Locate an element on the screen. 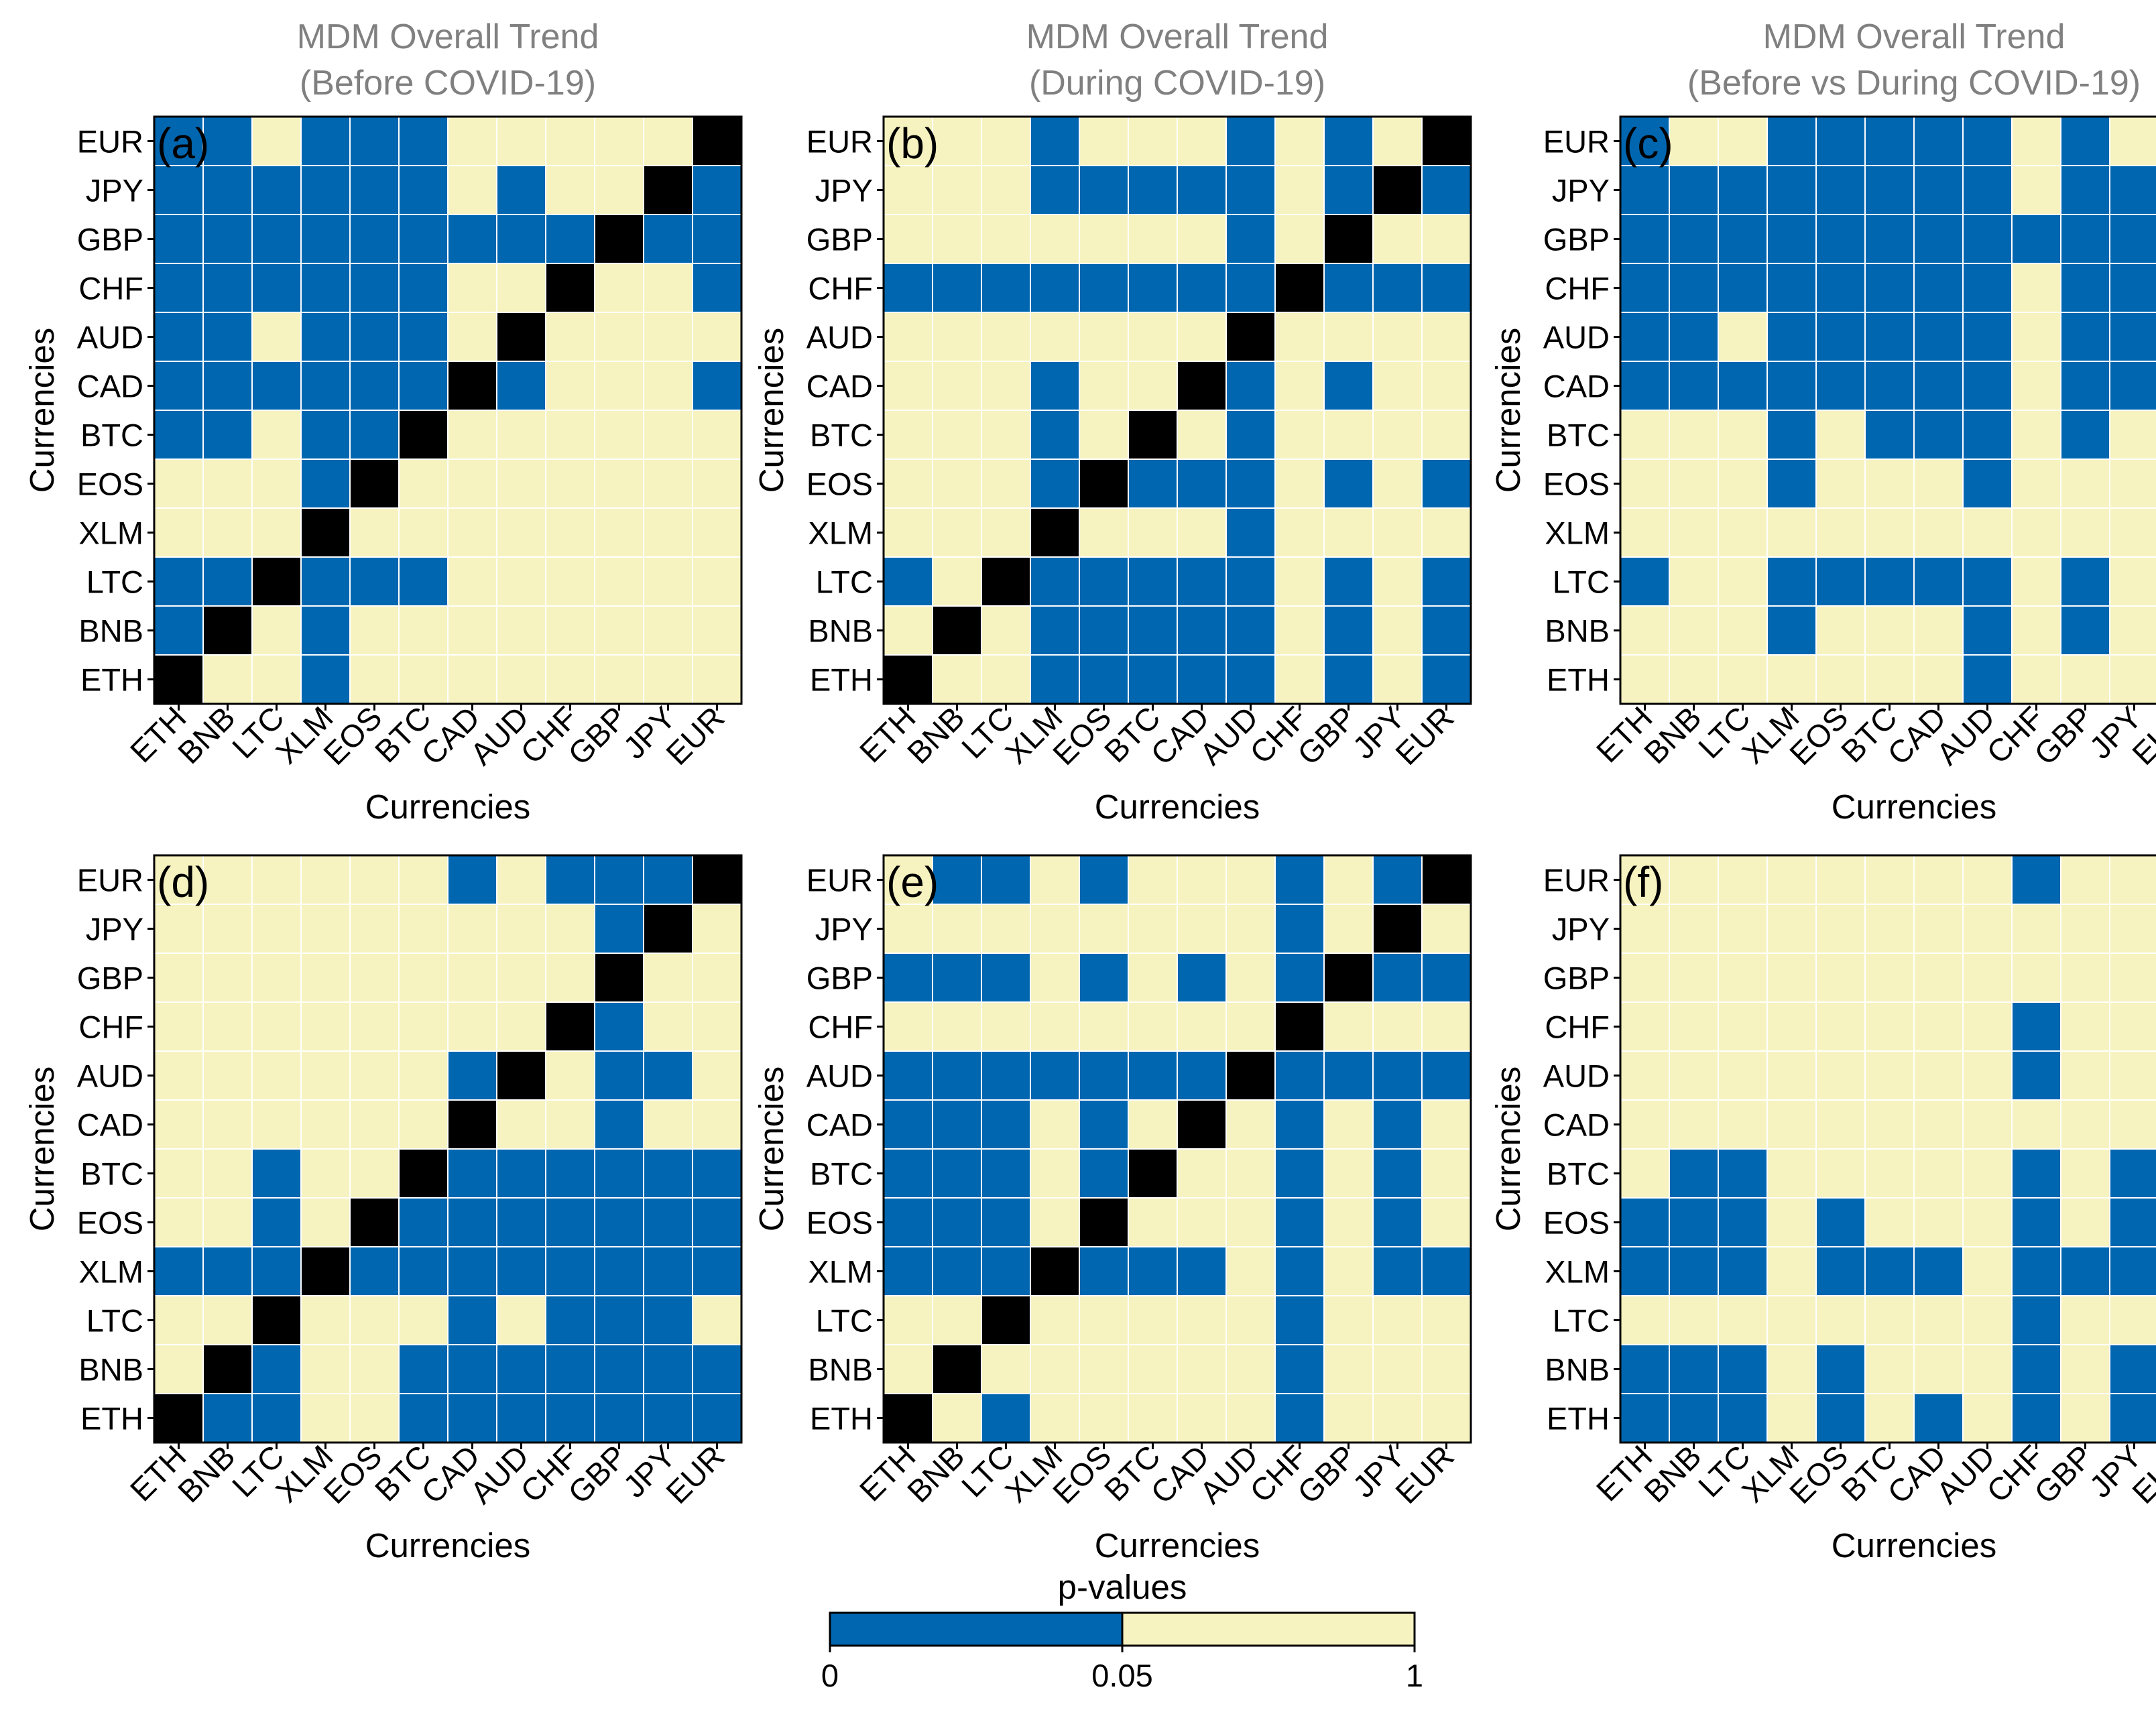 The width and height of the screenshot is (2156, 1712). heatmap-cell-btc-bnb is located at coordinates (957, 1173).